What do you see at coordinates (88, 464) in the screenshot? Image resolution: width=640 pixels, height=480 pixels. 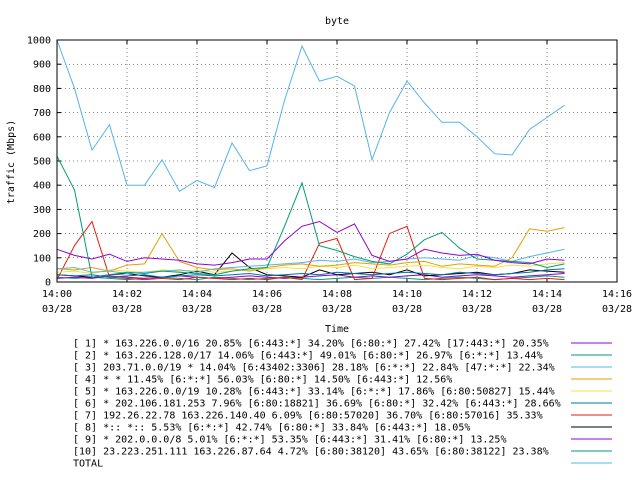 I see `legend-label: TOTAL` at bounding box center [88, 464].